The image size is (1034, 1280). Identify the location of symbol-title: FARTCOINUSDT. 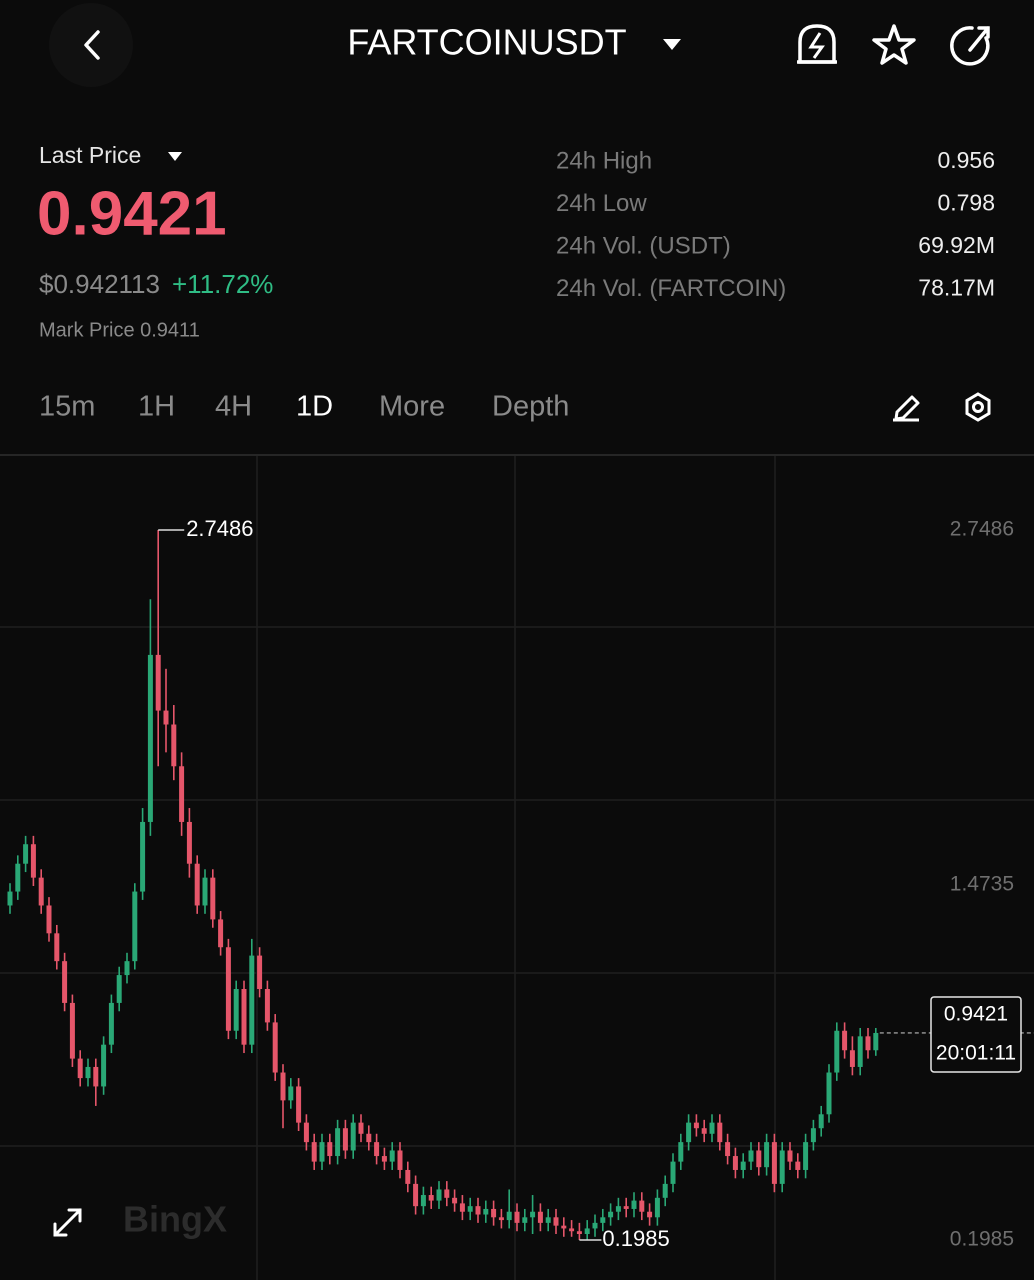
(486, 42).